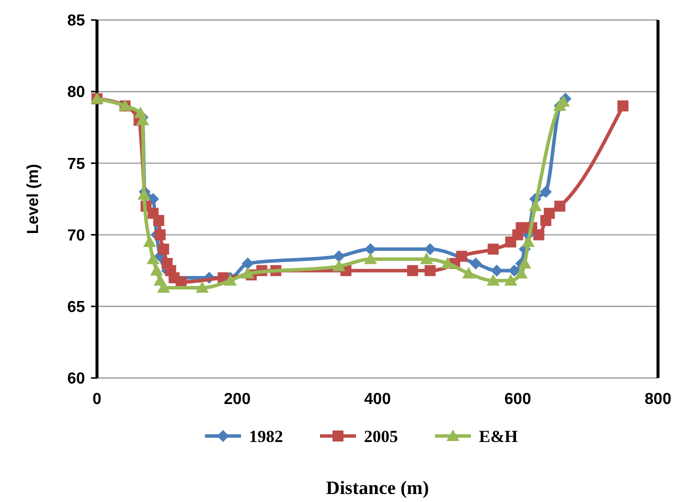  I want to click on legend-label: 1982, so click(266, 436).